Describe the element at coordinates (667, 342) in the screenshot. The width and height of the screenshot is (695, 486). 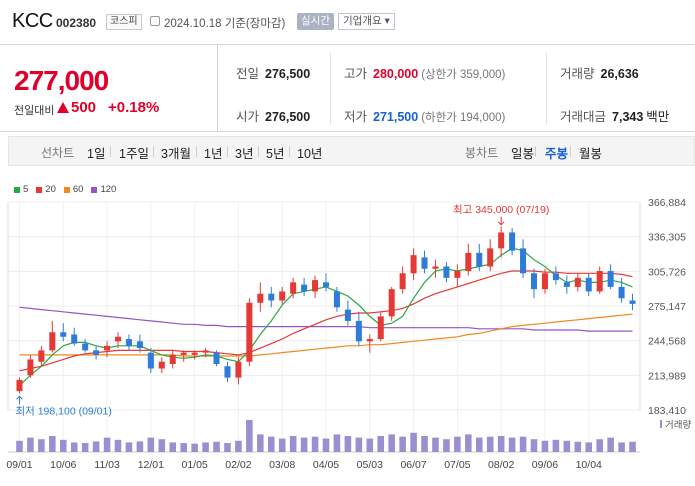
I see `y-tick-label: 244,568` at that location.